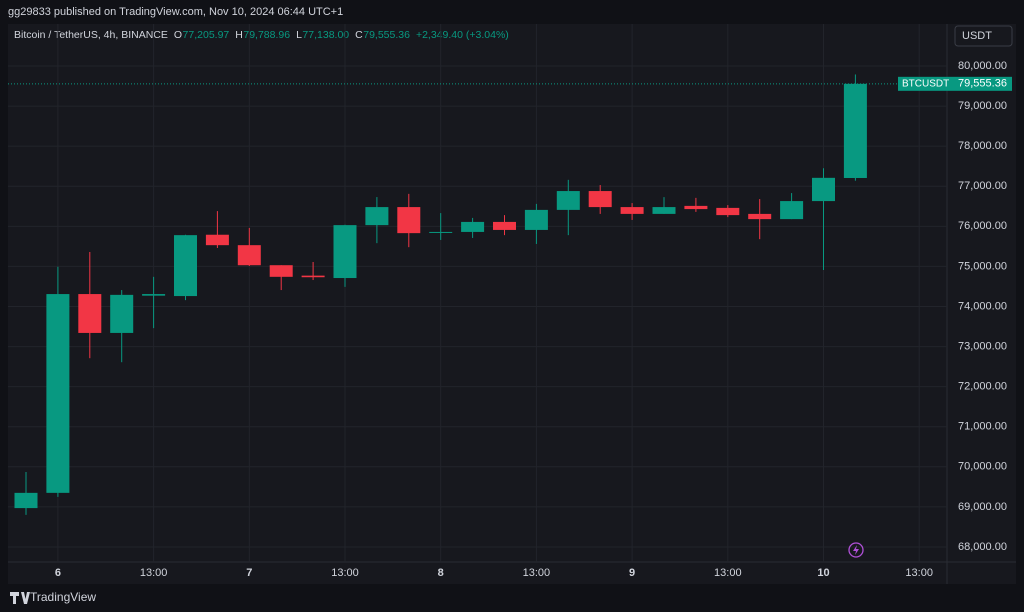 The height and width of the screenshot is (612, 1024). Describe the element at coordinates (325, 35) in the screenshot. I see `legend-l-value: 77,138.00` at that location.